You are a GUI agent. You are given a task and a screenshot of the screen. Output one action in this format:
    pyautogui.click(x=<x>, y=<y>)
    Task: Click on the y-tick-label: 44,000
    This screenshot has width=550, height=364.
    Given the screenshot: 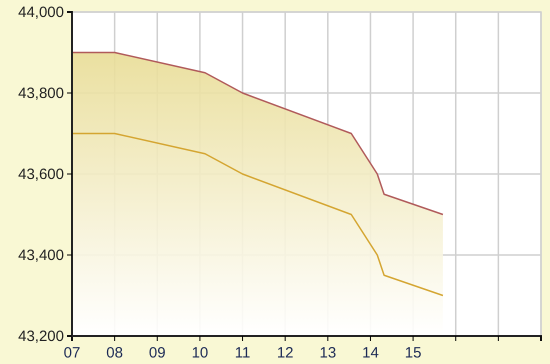 What is the action you would take?
    pyautogui.click(x=41, y=12)
    